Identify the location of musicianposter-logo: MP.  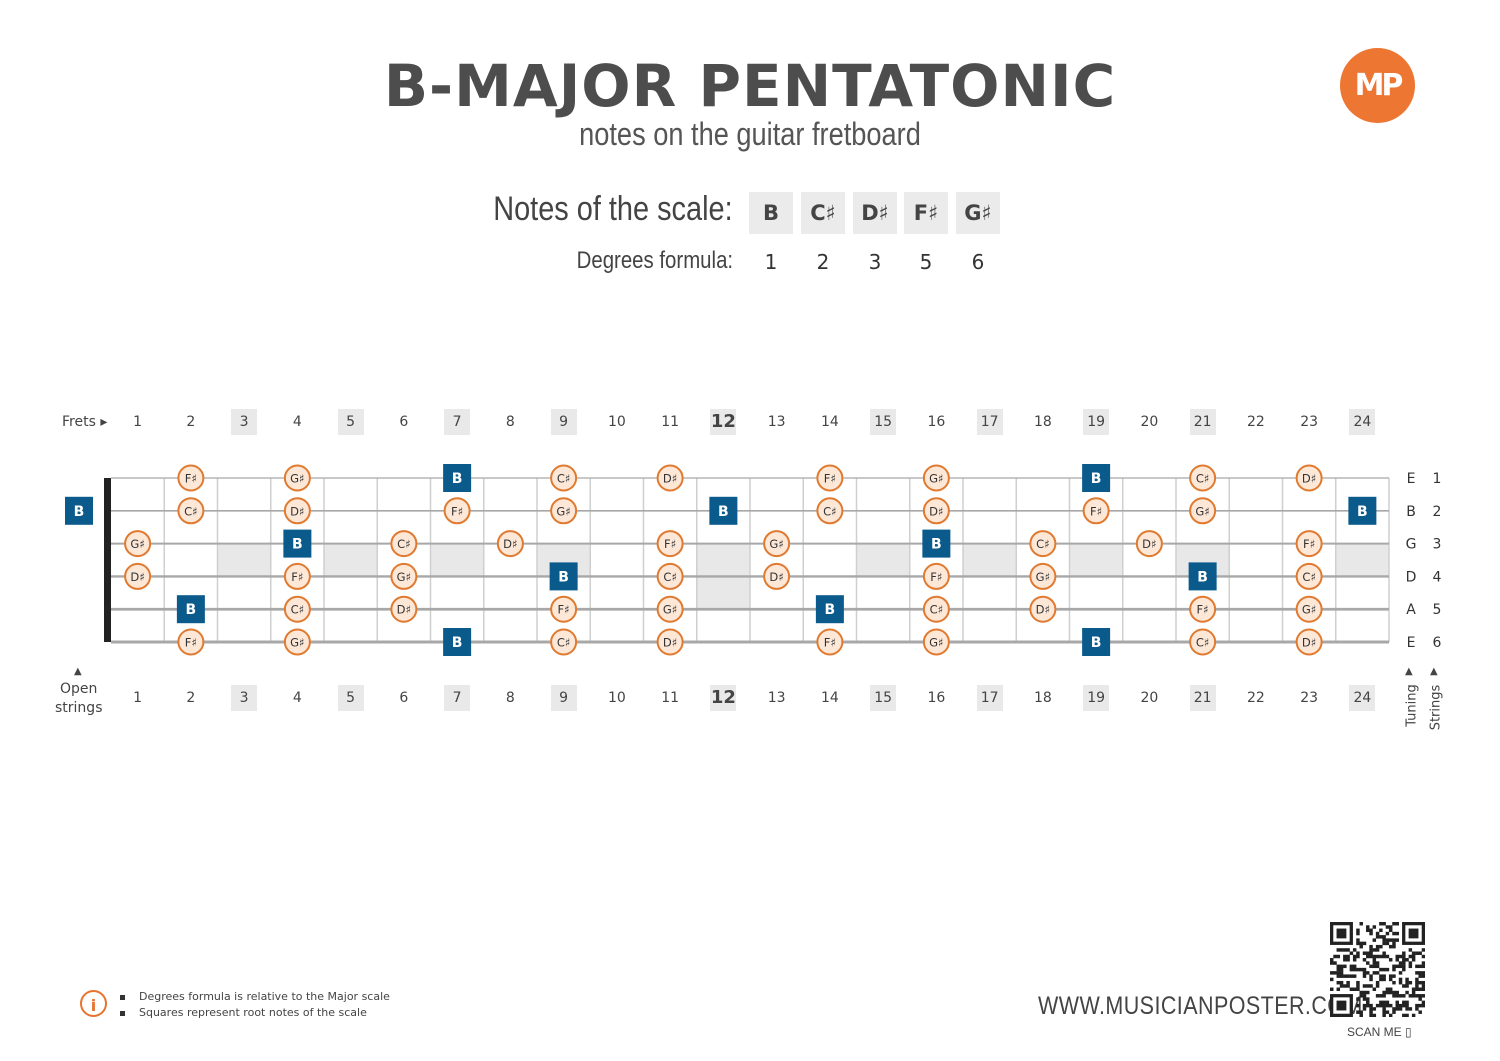
(1377, 85).